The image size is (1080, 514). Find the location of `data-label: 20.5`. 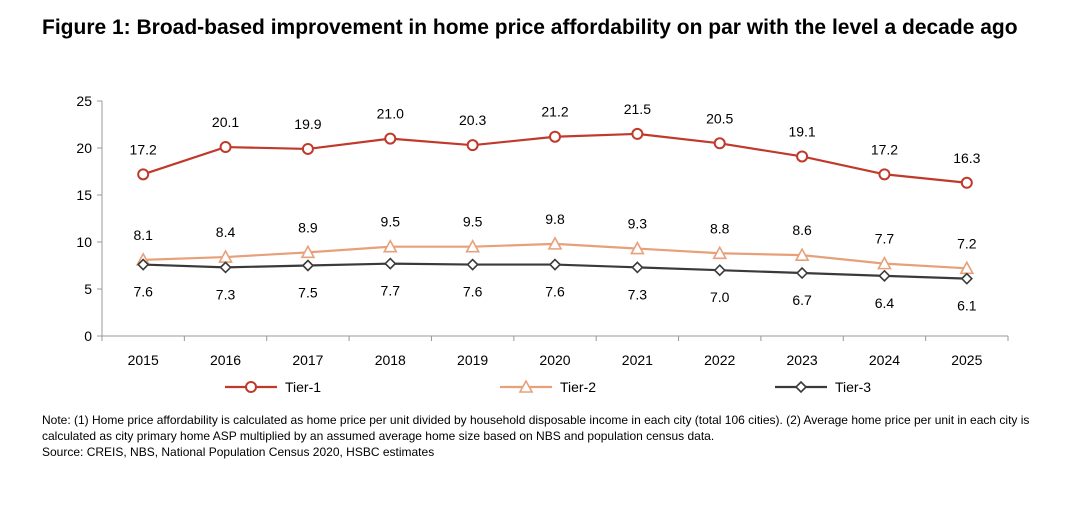

data-label: 20.5 is located at coordinates (719, 118).